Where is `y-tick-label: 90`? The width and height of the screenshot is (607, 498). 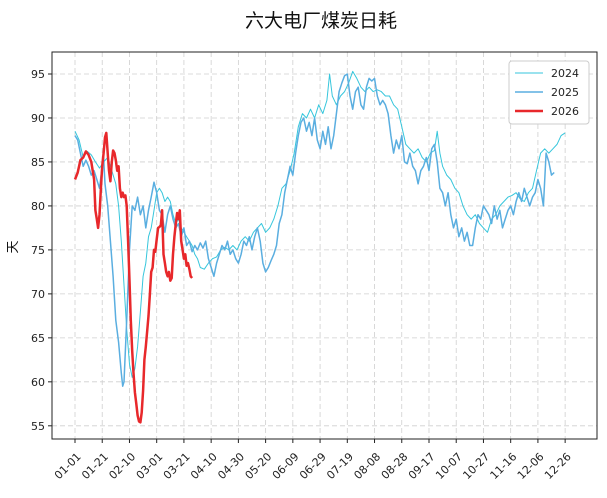
y-tick-label: 90 is located at coordinates (38, 118).